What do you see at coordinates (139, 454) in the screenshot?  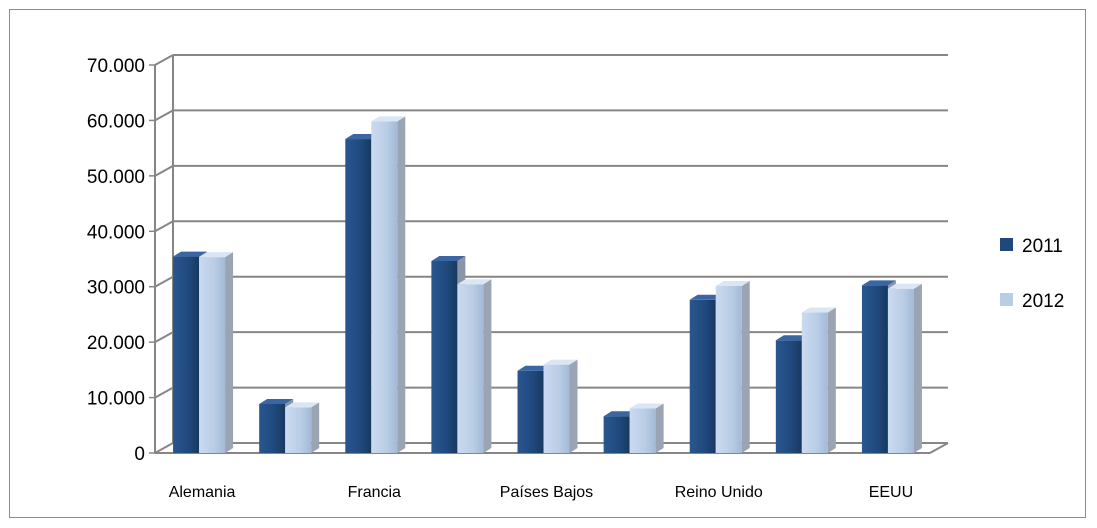 I see `y-tick-label: 0` at bounding box center [139, 454].